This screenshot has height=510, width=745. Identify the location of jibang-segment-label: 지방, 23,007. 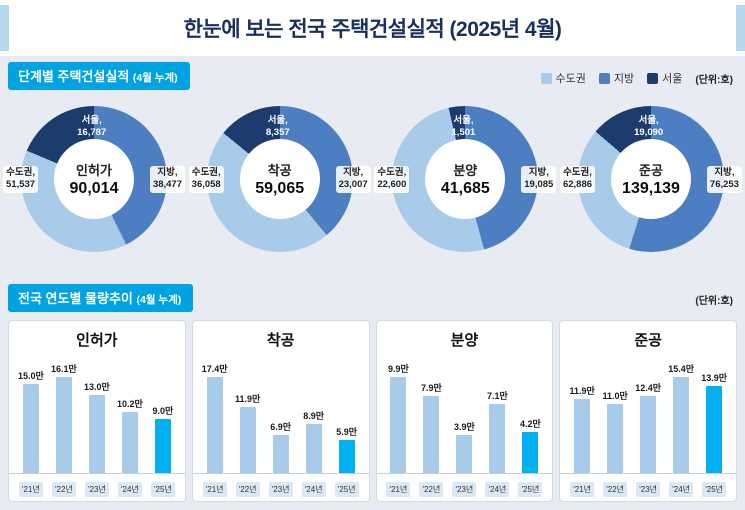
(353, 179).